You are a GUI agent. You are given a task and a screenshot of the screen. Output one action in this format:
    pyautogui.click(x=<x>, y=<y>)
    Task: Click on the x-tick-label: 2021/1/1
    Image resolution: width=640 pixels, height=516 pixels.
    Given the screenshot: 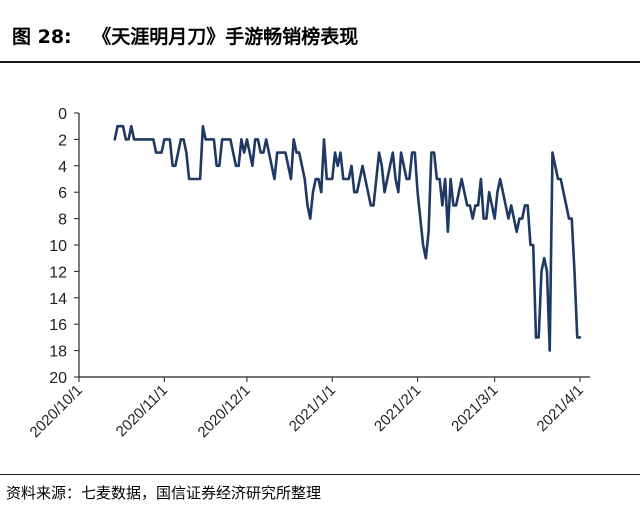 What is the action you would take?
    pyautogui.click(x=312, y=408)
    